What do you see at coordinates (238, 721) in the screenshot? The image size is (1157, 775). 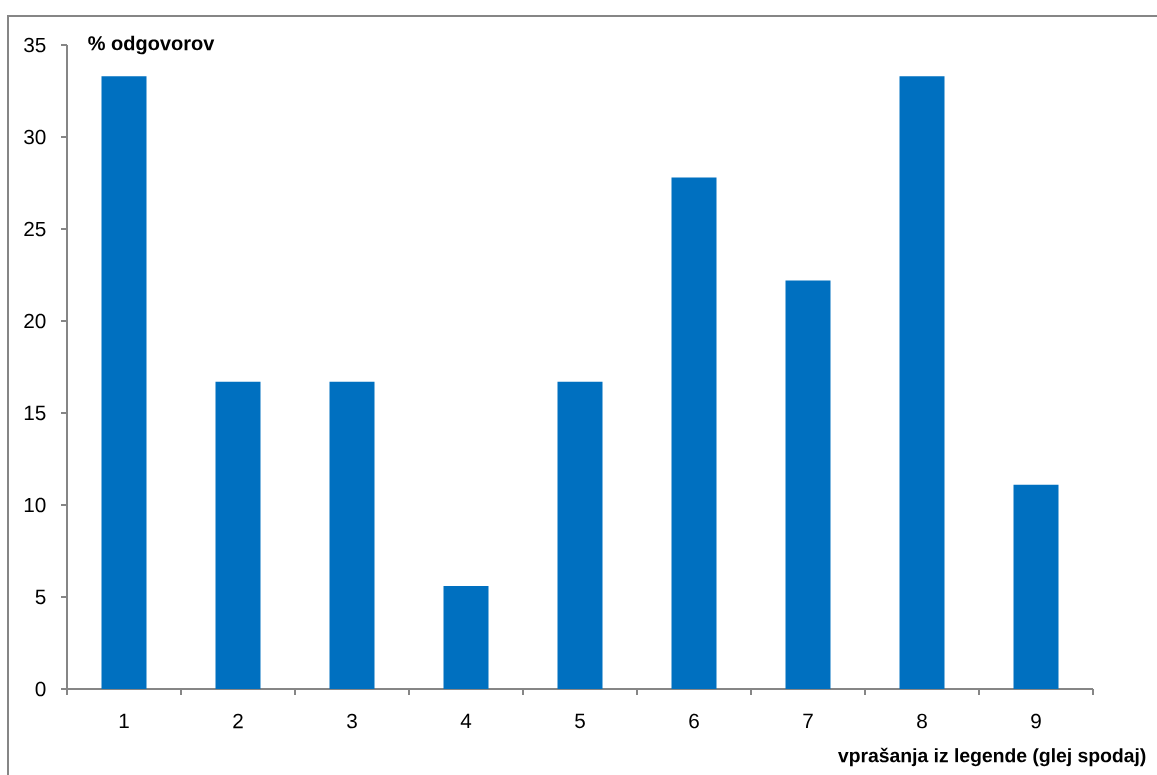 I see `x-tick-label: 2` at bounding box center [238, 721].